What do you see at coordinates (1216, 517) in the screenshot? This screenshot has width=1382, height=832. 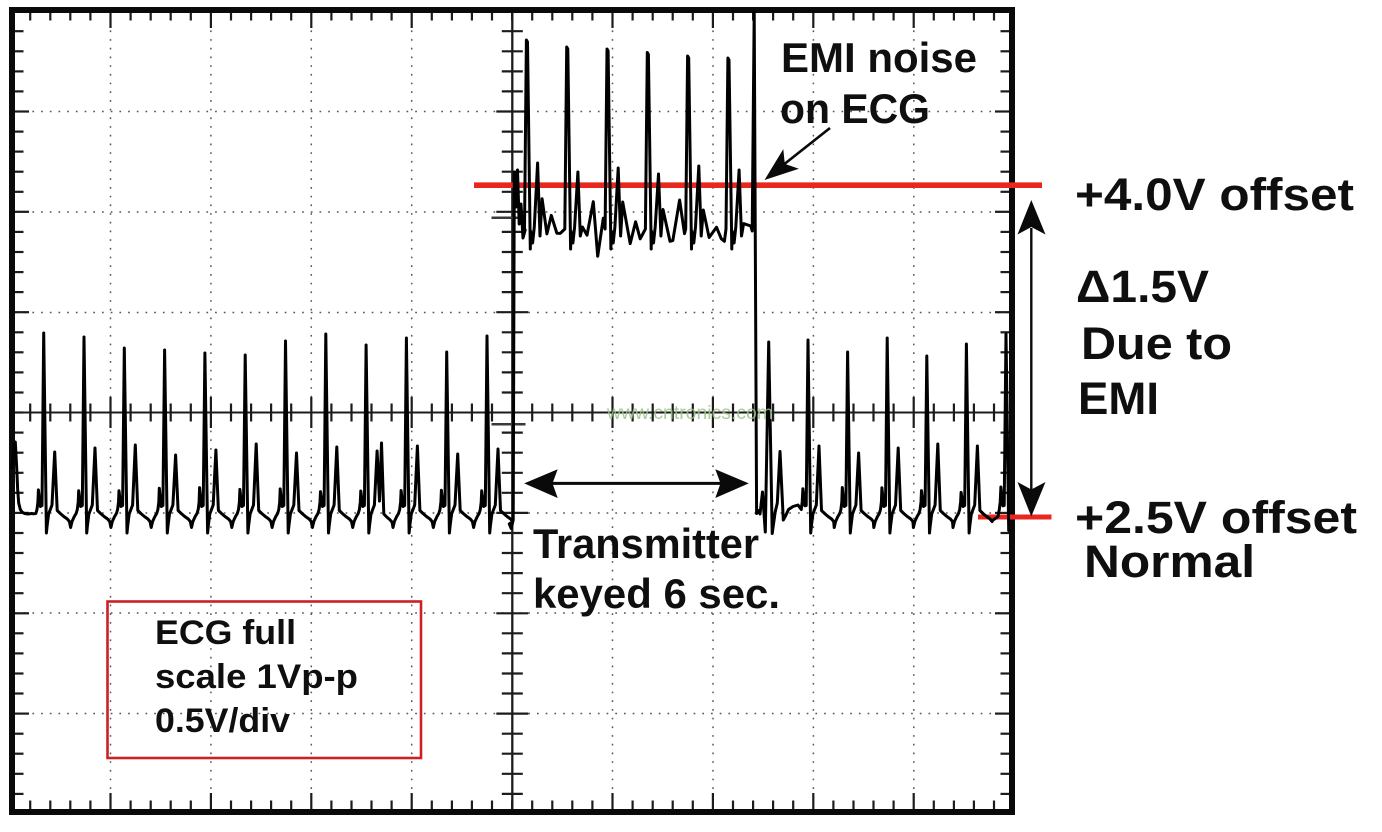 I see `svg-text: +2.5V offset` at bounding box center [1216, 517].